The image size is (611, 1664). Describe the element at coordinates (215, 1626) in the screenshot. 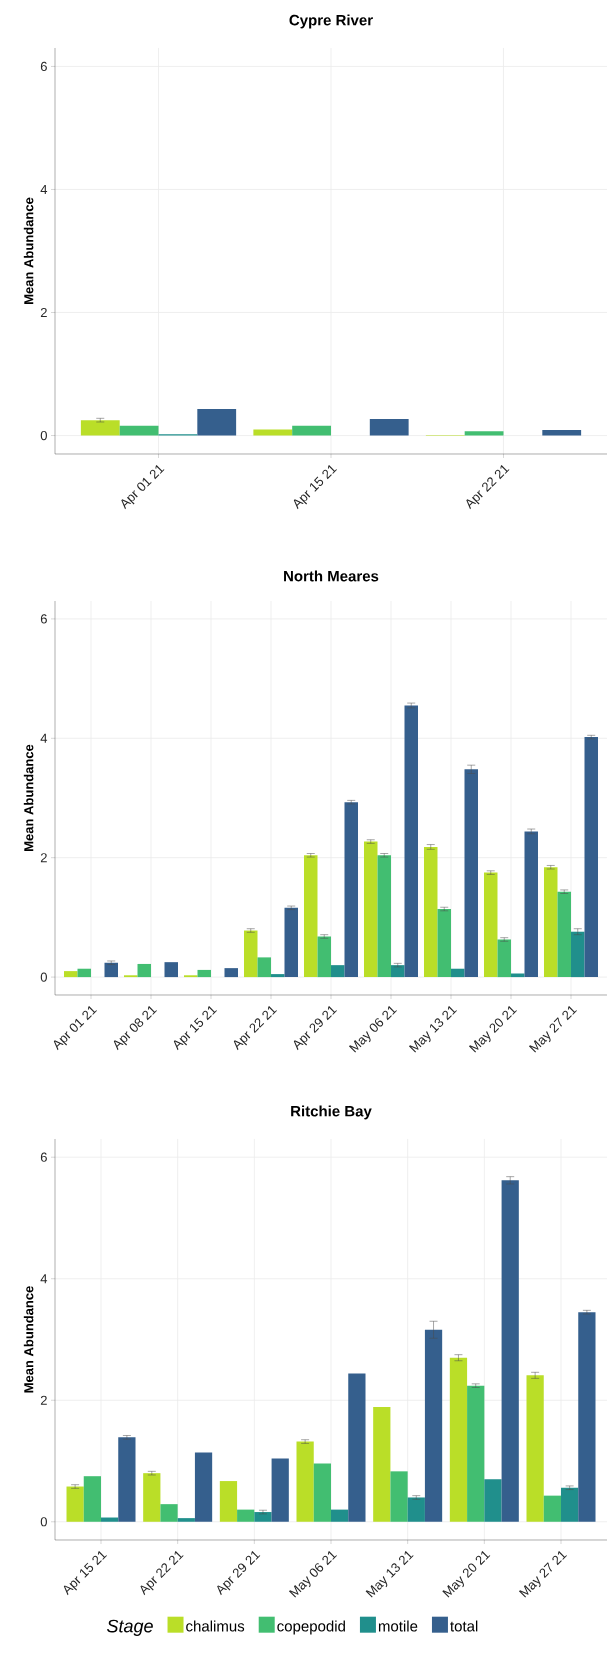

I see `legend-label: chalimus` at that location.